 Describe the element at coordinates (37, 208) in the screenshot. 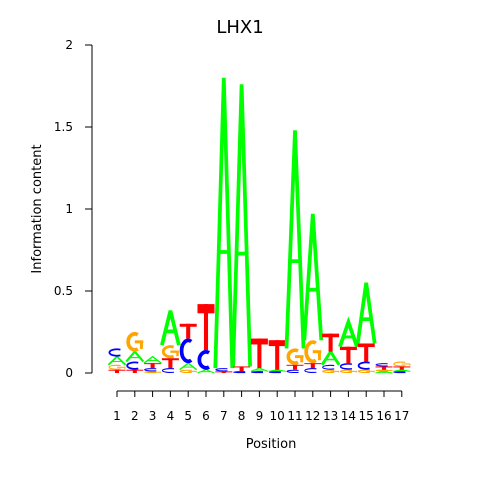

I see `y-axis-label: Information content` at that location.